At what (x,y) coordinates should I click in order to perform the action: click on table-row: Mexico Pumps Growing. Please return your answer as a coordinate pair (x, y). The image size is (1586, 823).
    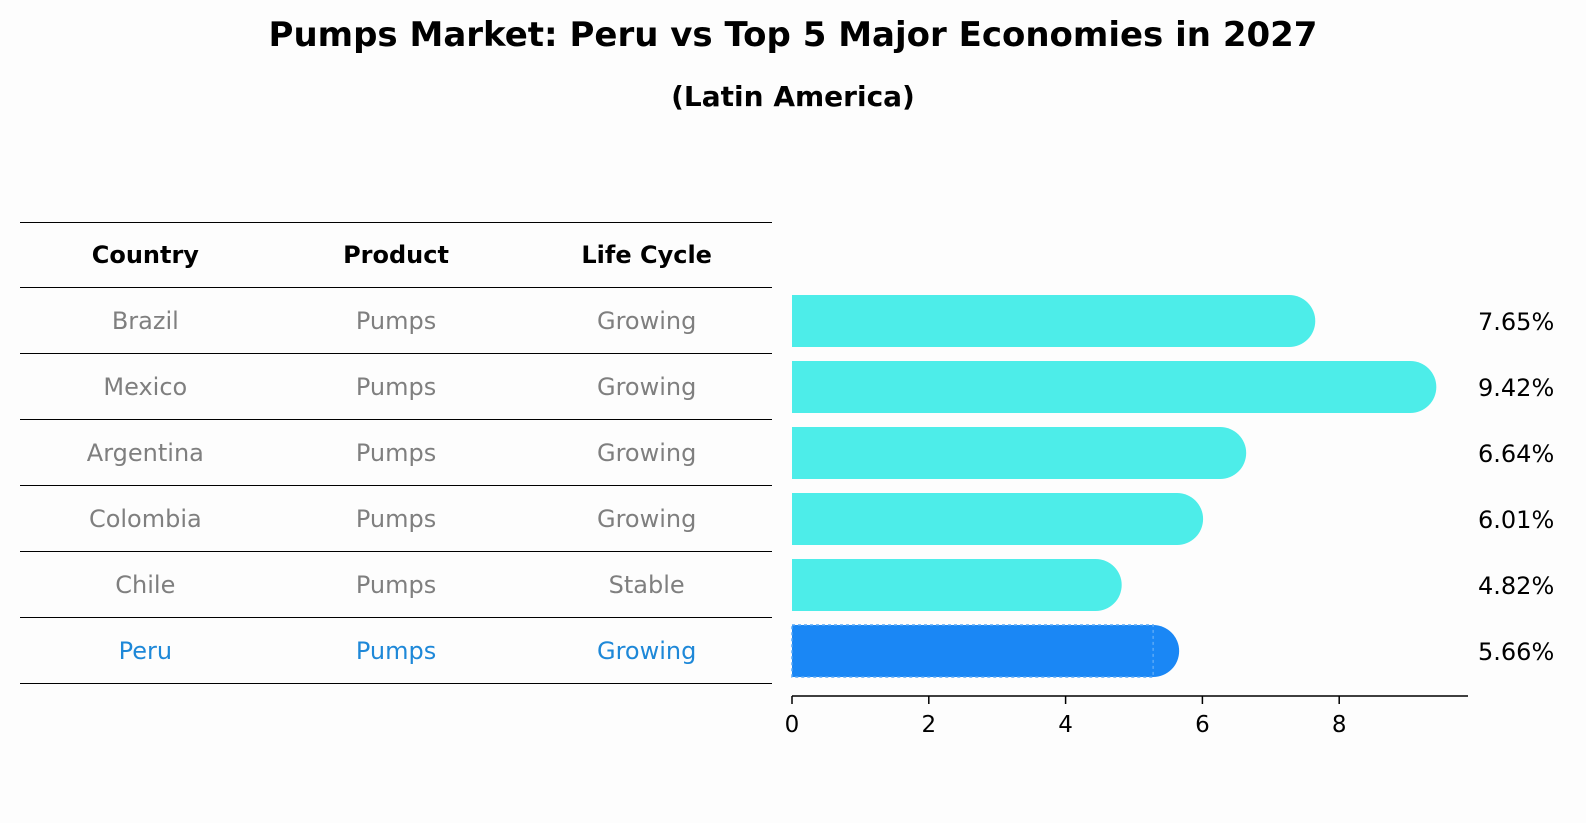
    Looking at the image, I should click on (396, 387).